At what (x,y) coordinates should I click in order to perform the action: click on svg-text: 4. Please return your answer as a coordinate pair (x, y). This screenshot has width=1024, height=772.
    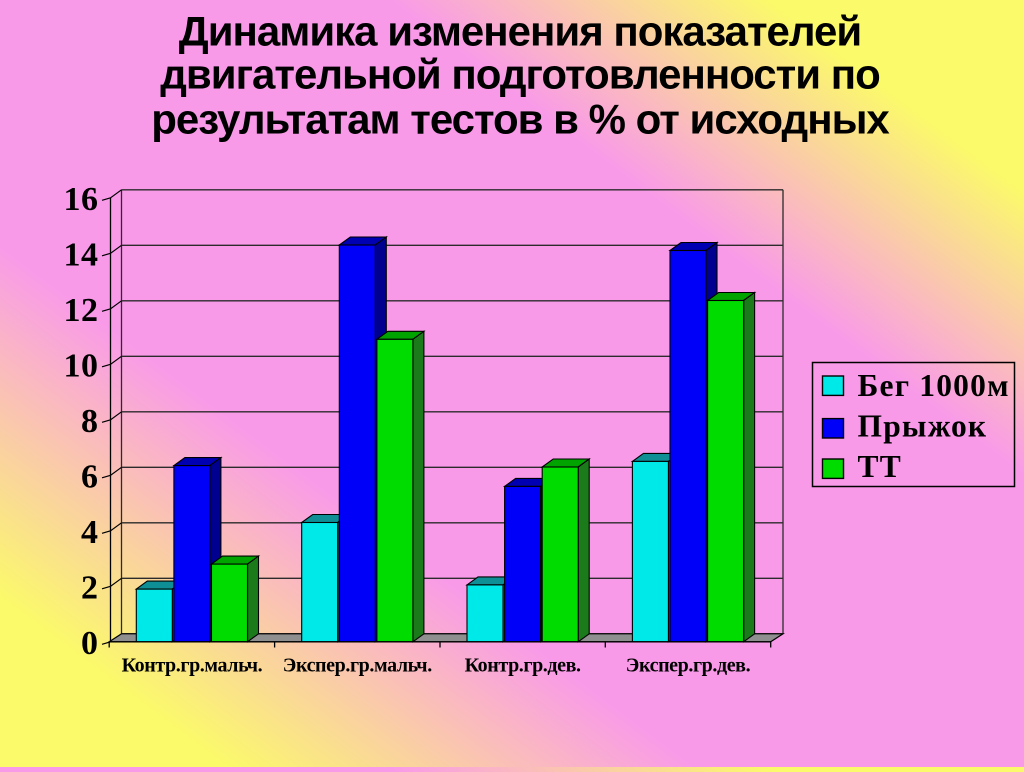
    Looking at the image, I should click on (90, 532).